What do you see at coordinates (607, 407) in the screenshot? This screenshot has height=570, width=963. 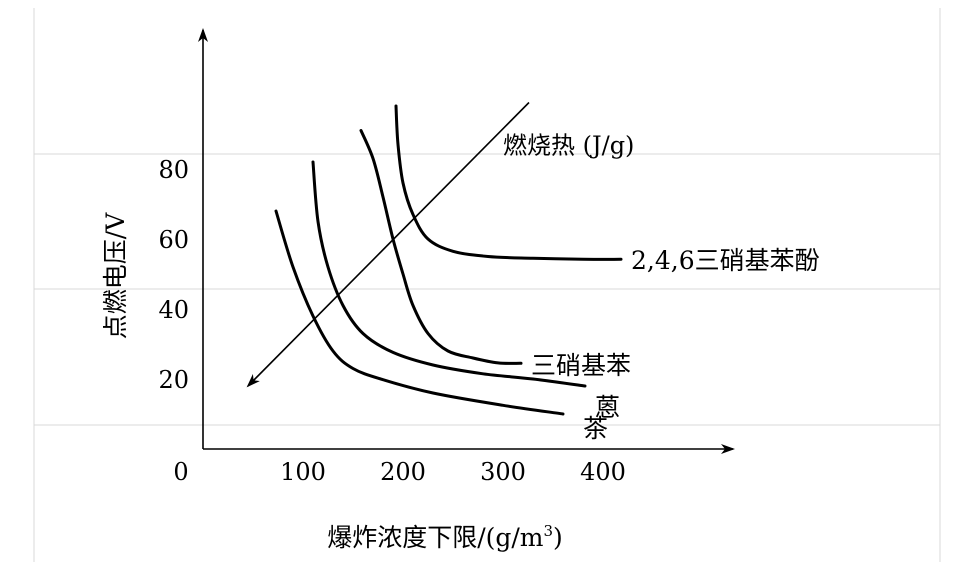 I see `series-label-anthracene: 蒽` at bounding box center [607, 407].